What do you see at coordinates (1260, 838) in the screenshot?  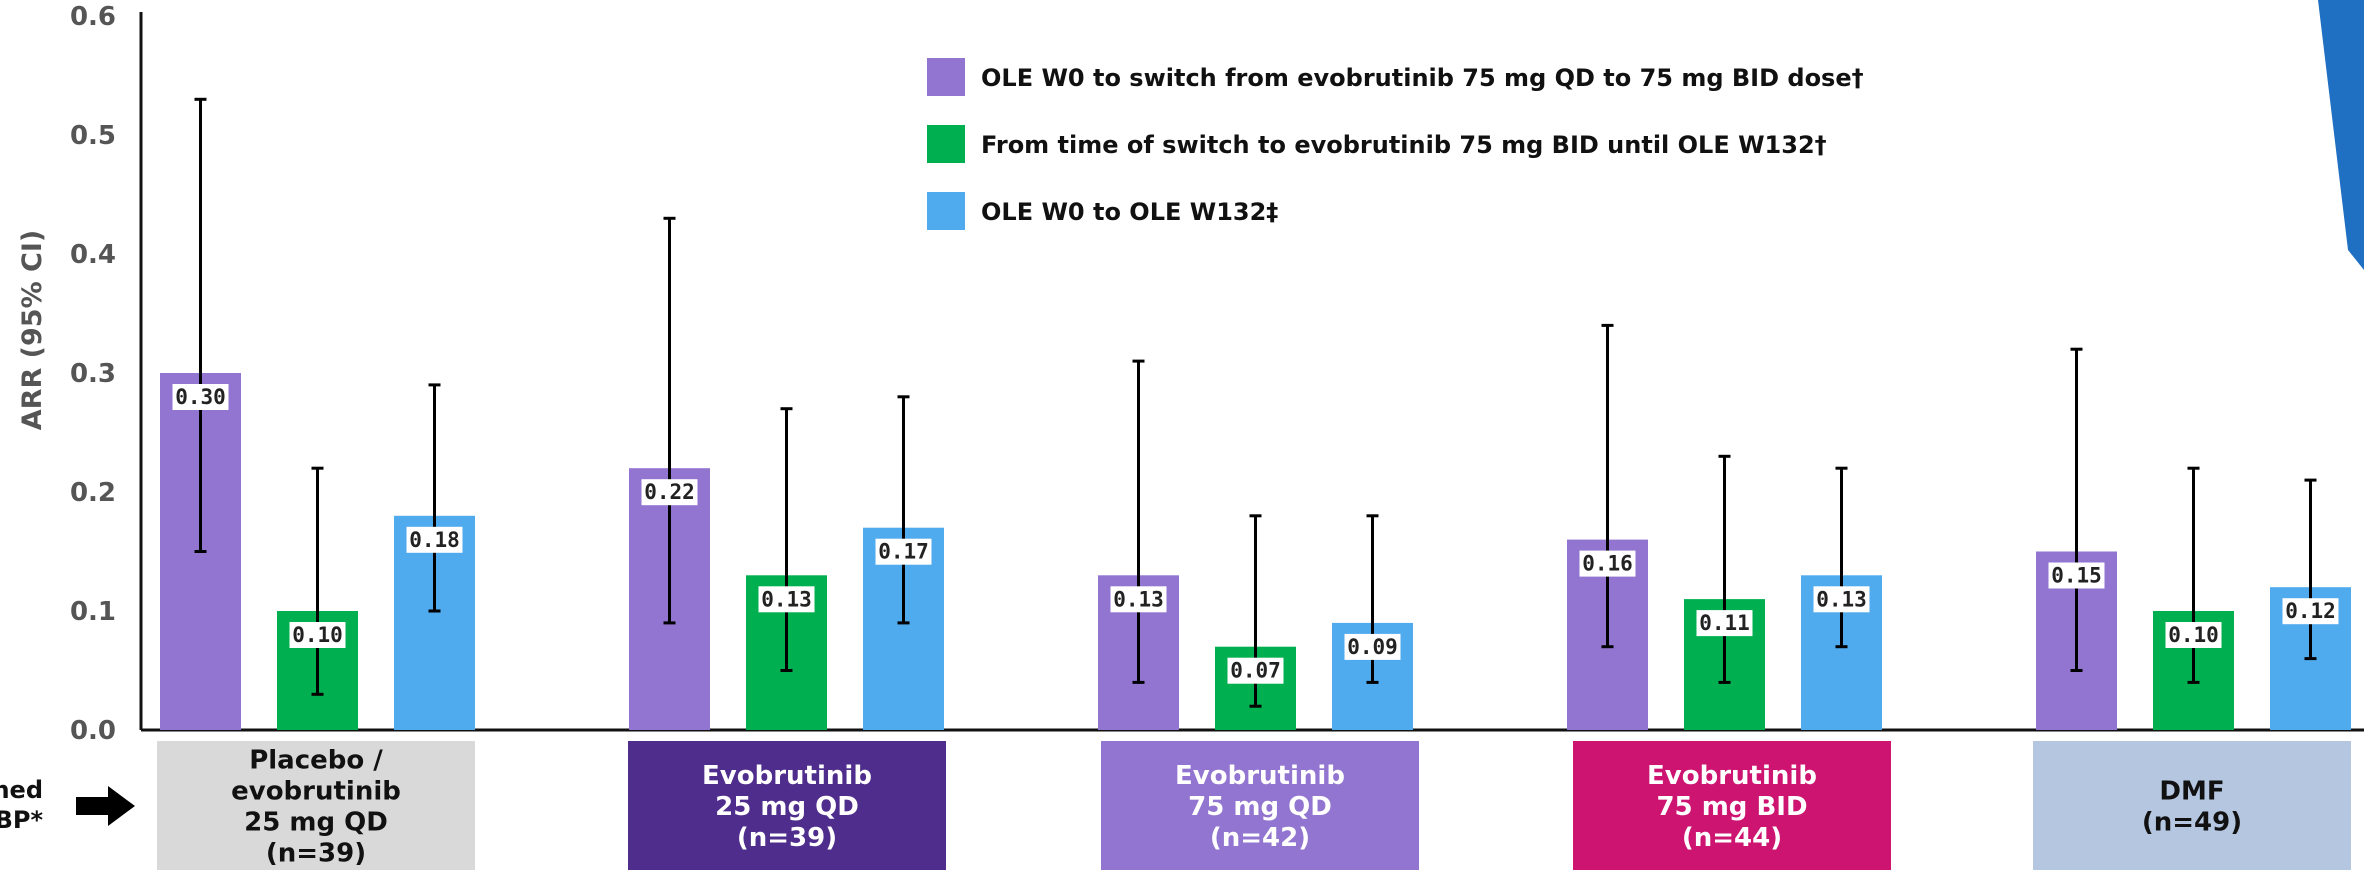 I see `group-label-line: (n=42)` at bounding box center [1260, 838].